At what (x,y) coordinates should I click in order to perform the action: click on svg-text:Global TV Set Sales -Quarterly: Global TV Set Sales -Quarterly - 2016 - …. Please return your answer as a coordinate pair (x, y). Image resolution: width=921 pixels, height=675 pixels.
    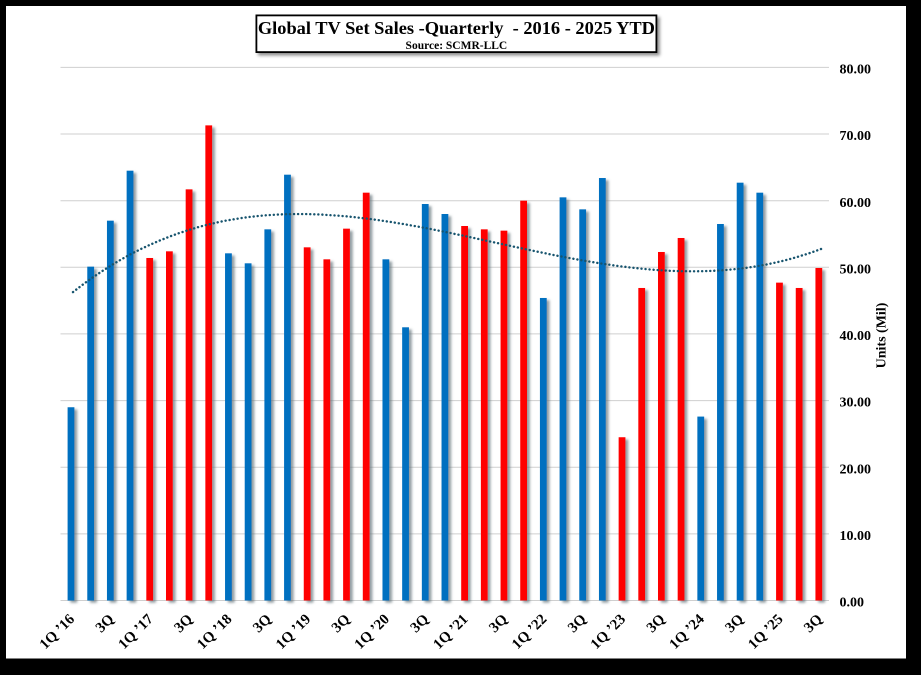
    Looking at the image, I should click on (456, 28).